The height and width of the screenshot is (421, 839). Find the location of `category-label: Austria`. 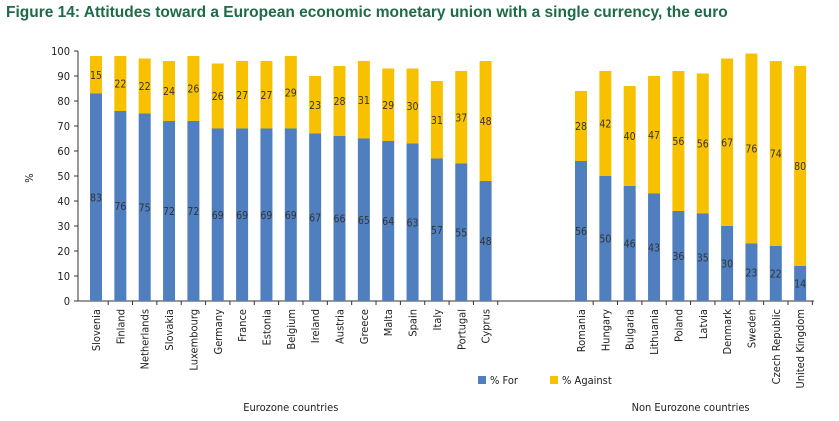

category-label: Austria is located at coordinates (340, 326).